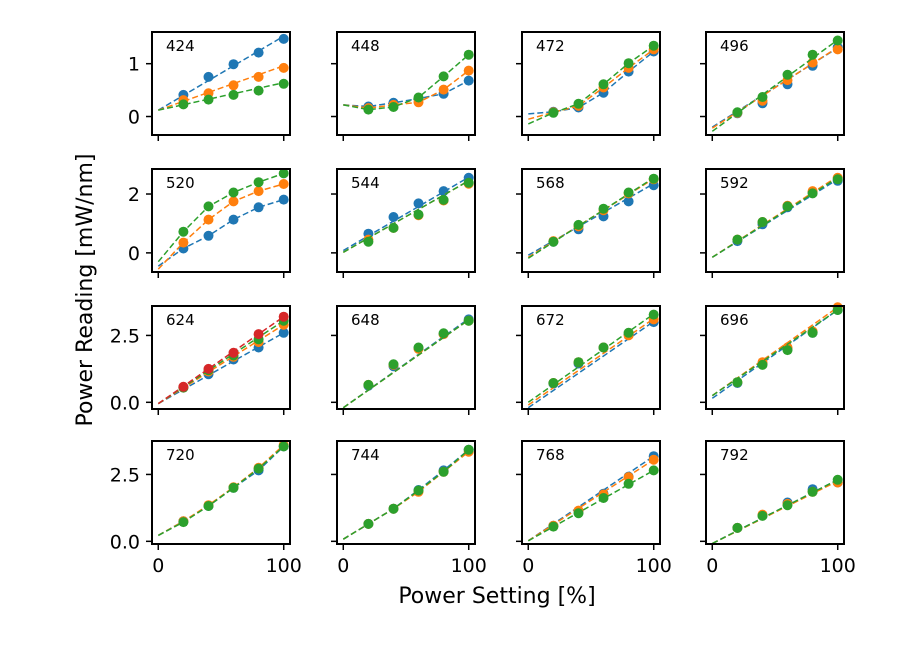 Image resolution: width=900 pixels, height=665 pixels. Describe the element at coordinates (284, 566) in the screenshot. I see `x-tick-label: 100` at that location.